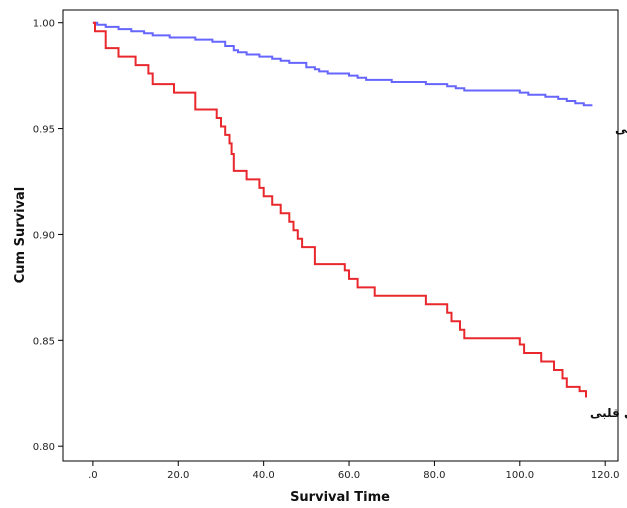 The image size is (627, 508). What do you see at coordinates (621, 129) in the screenshot?
I see `series-label-no-heart-disease: فاقد سابقه بیماری قلبی` at bounding box center [621, 129].